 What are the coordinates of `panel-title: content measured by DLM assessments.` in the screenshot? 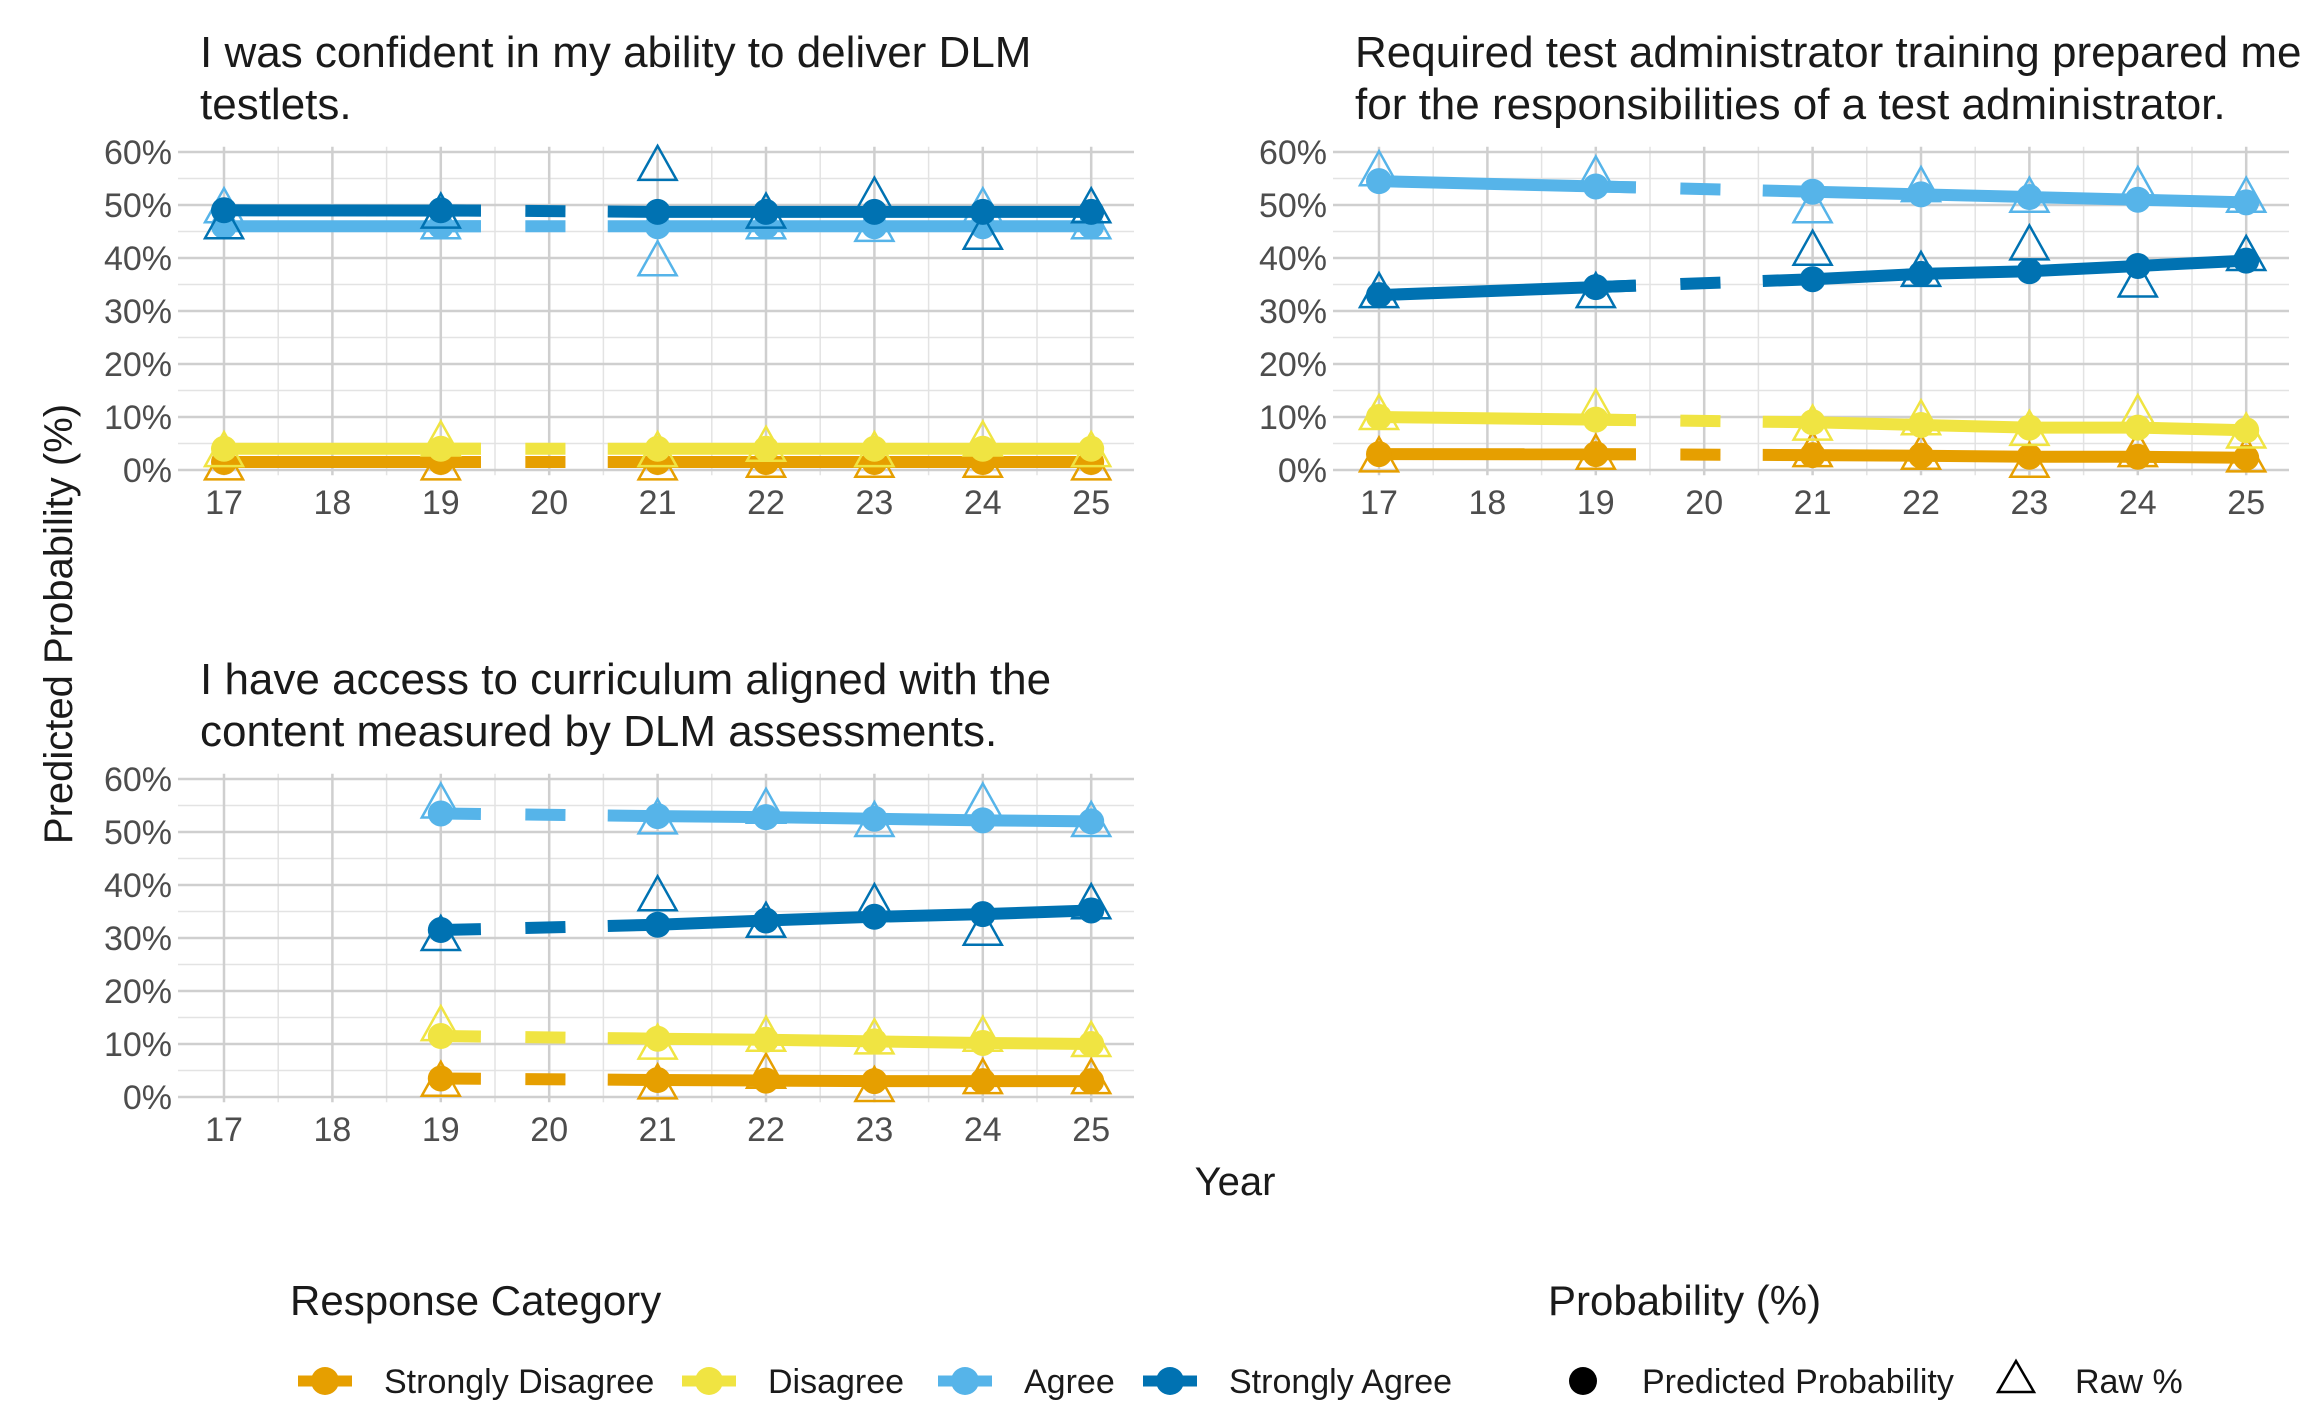 It's located at (598, 731).